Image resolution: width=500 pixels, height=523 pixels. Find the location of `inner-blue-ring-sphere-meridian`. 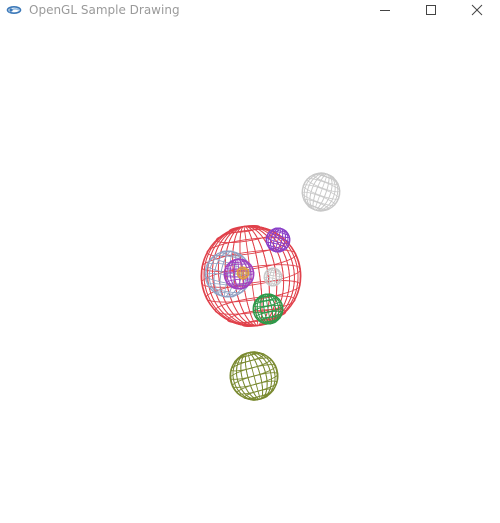

inner-blue-ring-sphere-meridian is located at coordinates (228, 274).